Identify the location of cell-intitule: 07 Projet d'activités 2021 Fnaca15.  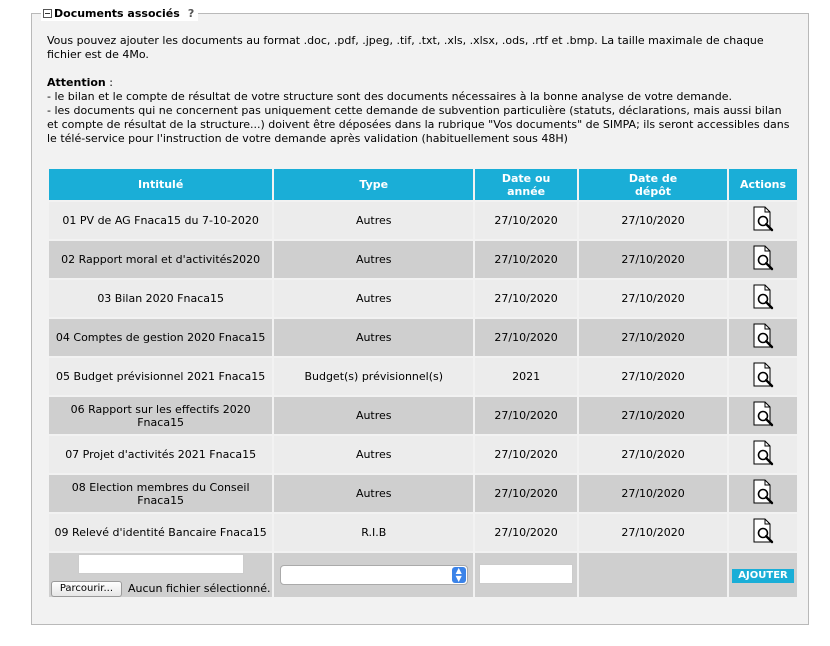
(161, 454).